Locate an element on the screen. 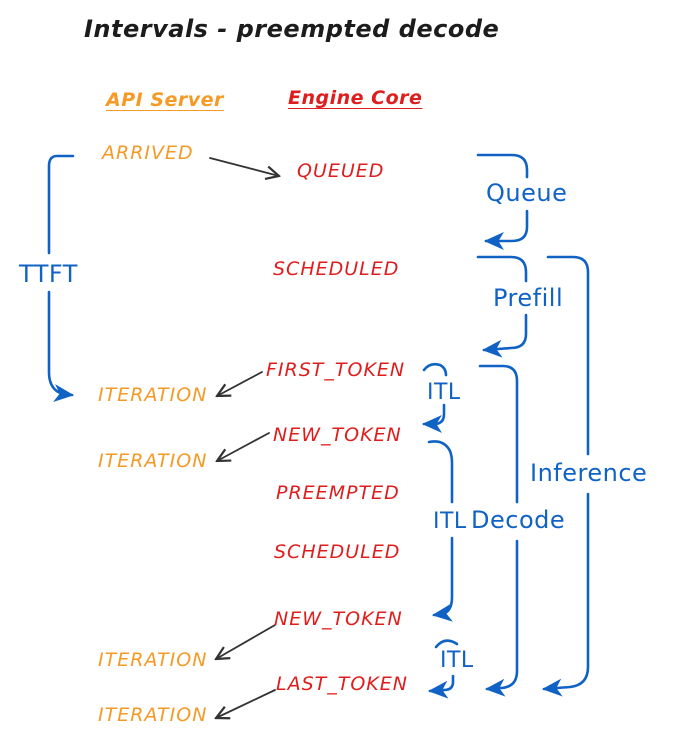 The width and height of the screenshot is (679, 750). event-new-token-2: NEW_TOKEN is located at coordinates (338, 619).